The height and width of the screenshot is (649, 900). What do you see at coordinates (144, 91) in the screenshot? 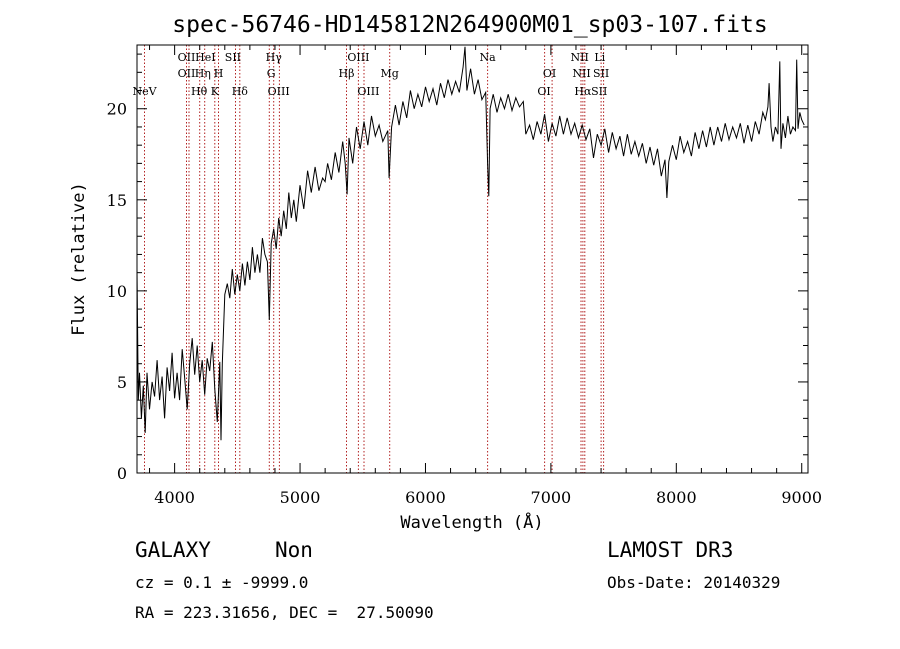
I see `line-label-0: NeV` at bounding box center [144, 91].